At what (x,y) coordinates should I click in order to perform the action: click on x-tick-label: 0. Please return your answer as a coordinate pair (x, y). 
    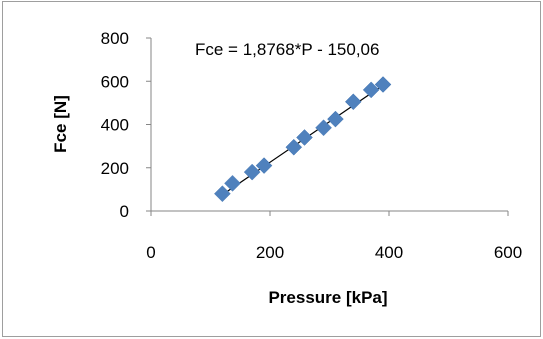
    Looking at the image, I should click on (150, 252).